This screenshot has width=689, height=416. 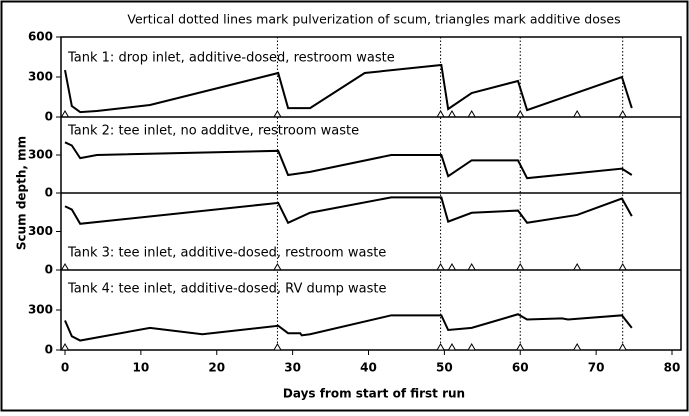 What do you see at coordinates (141, 368) in the screenshot?
I see `x-tick-label: 10` at bounding box center [141, 368].